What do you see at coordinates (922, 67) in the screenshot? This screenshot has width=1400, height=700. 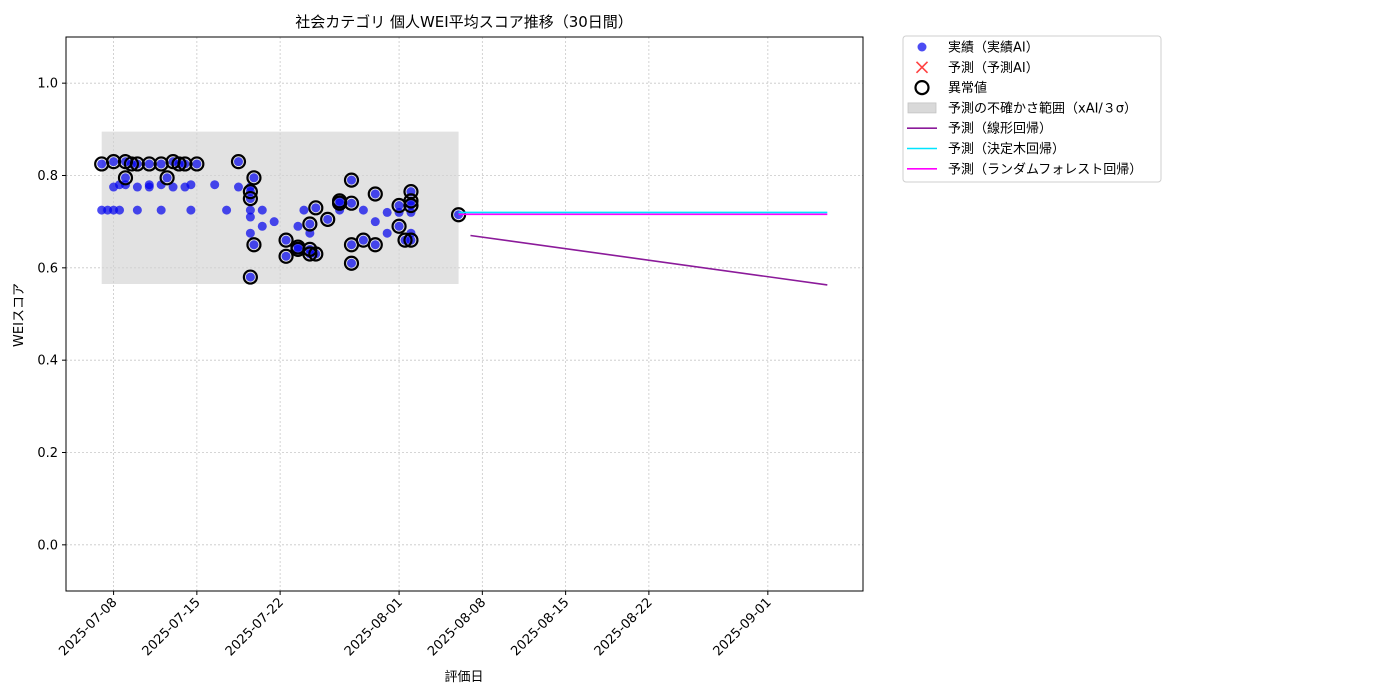 I see `legend-x-icon` at bounding box center [922, 67].